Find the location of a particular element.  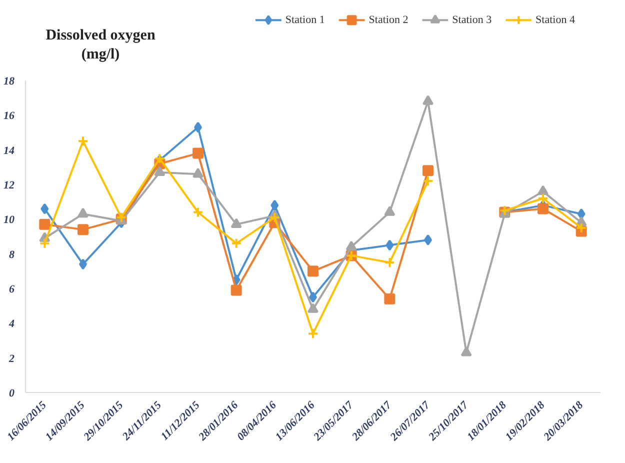

legend-label: Station 2 is located at coordinates (388, 20).